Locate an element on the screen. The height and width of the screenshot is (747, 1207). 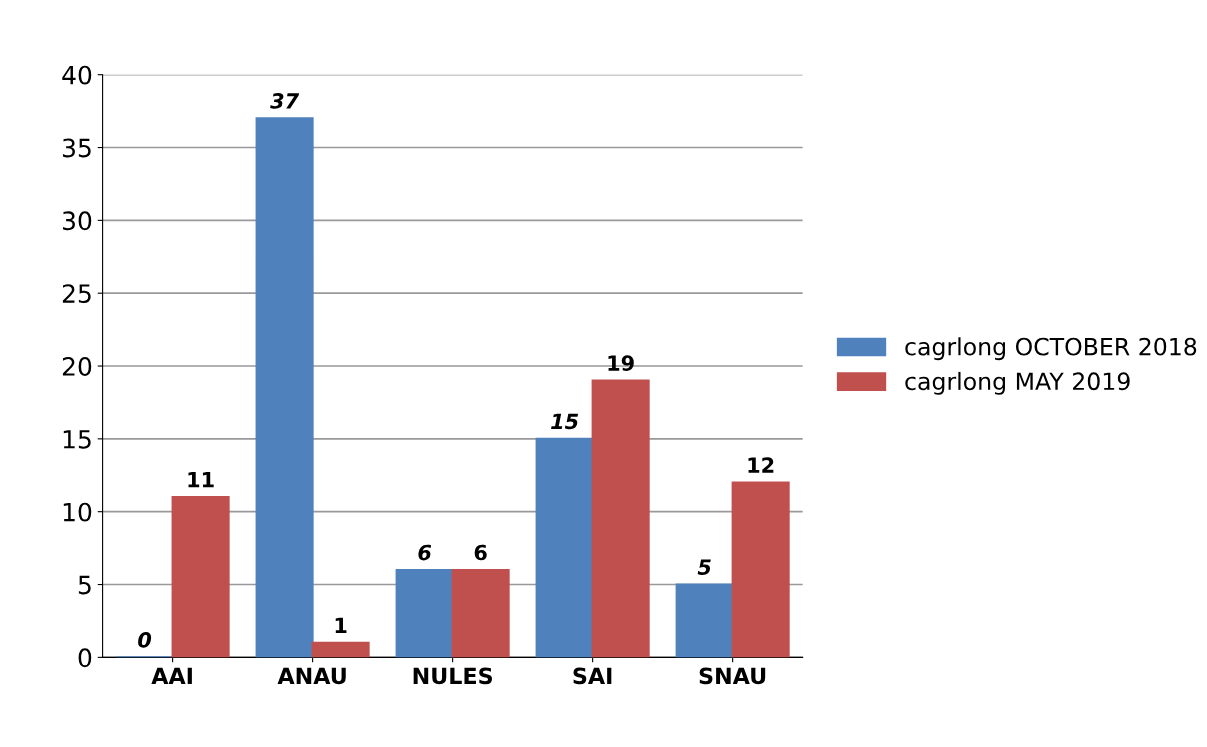
x-tick-label: SNAU is located at coordinates (732, 676).